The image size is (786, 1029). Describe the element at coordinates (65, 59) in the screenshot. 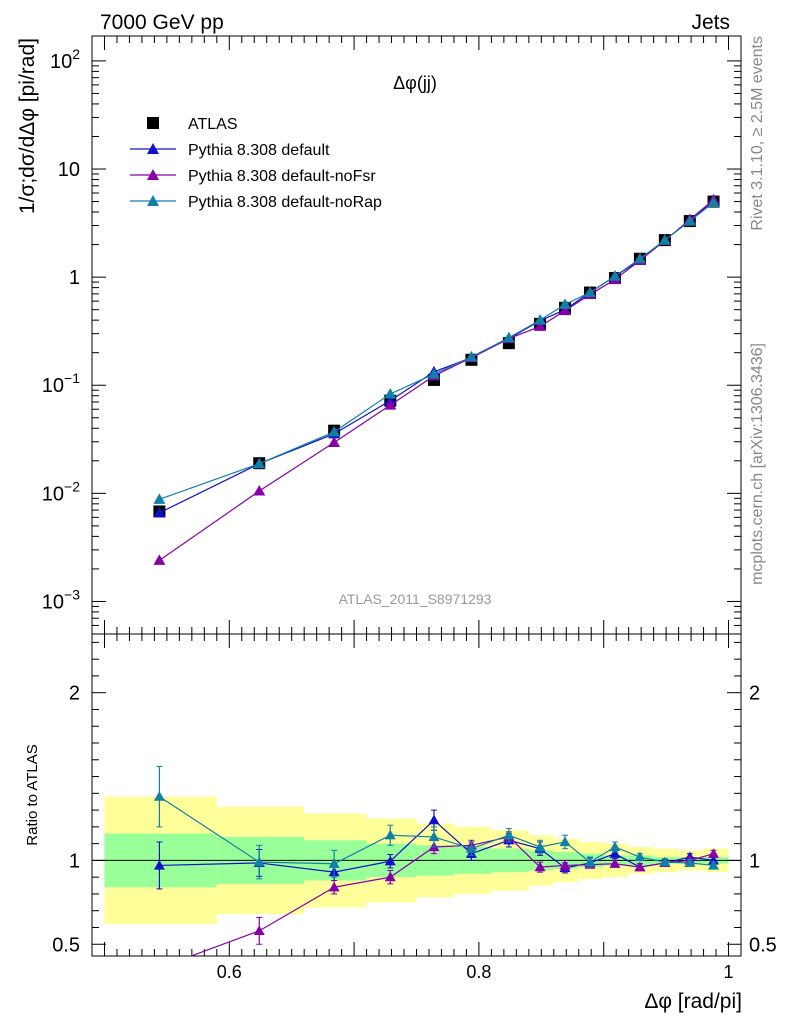

I see `y-tick-label: 10²` at that location.